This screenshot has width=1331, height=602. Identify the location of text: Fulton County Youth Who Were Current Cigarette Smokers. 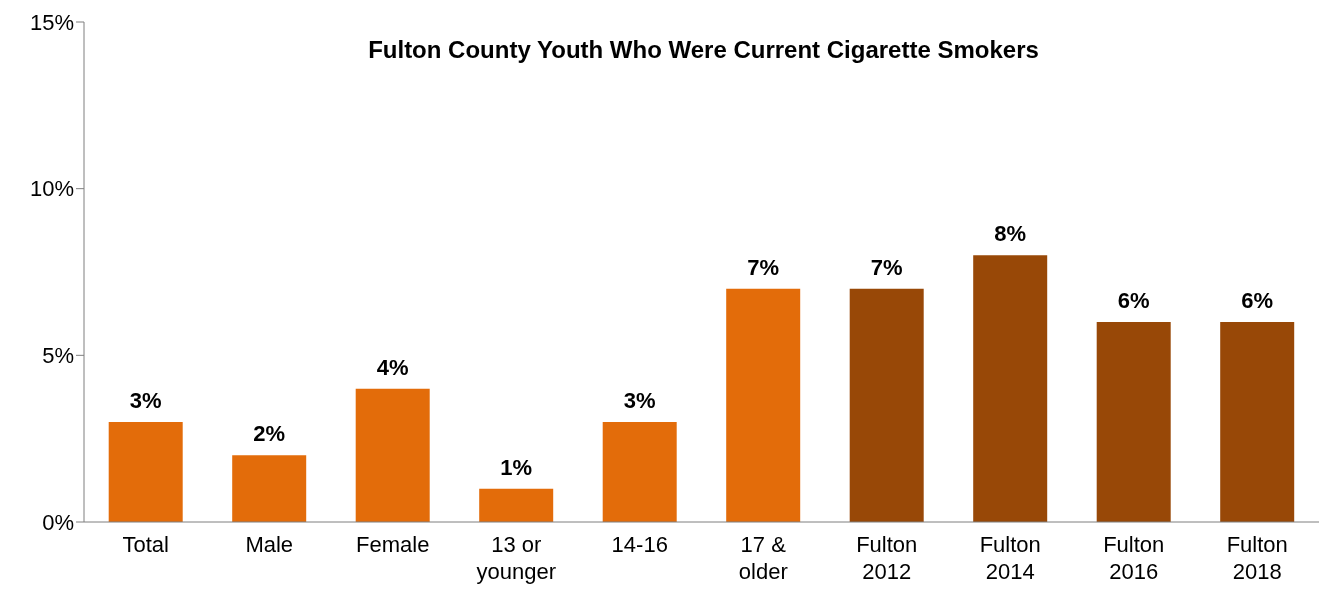
(703, 50).